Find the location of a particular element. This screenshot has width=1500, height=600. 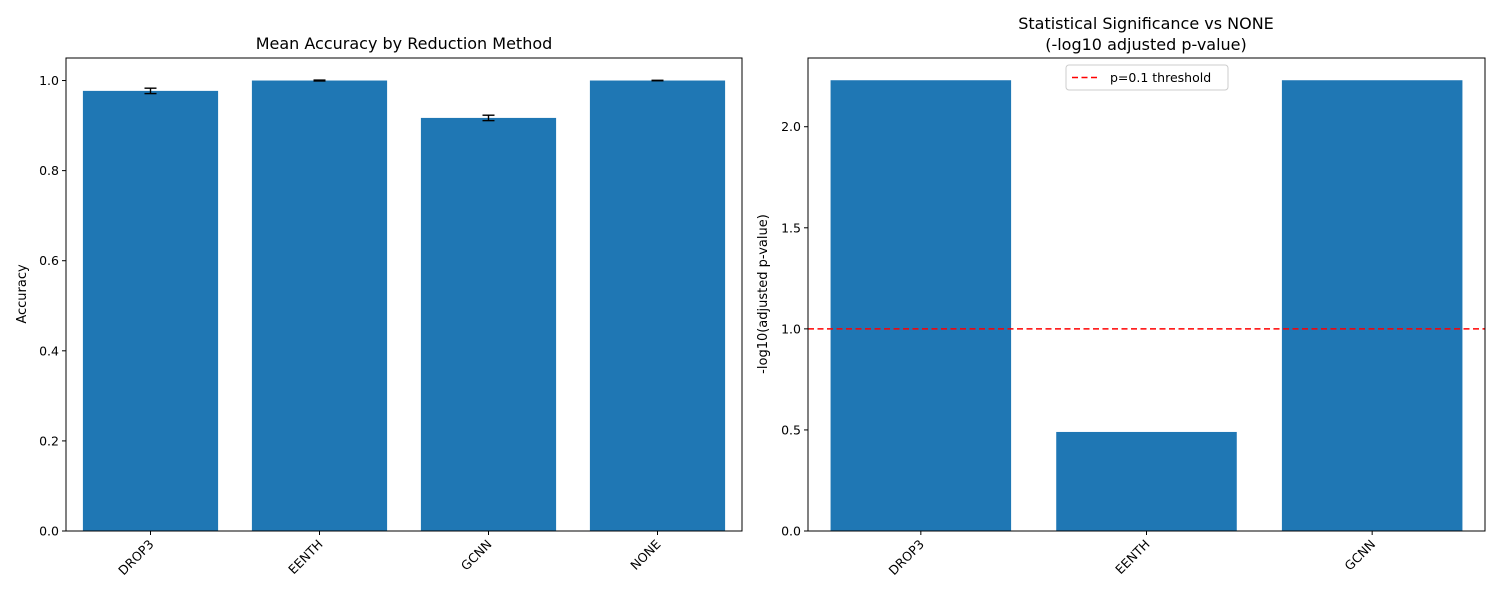

l-y-tick-label: 0.4 is located at coordinates (49, 350).